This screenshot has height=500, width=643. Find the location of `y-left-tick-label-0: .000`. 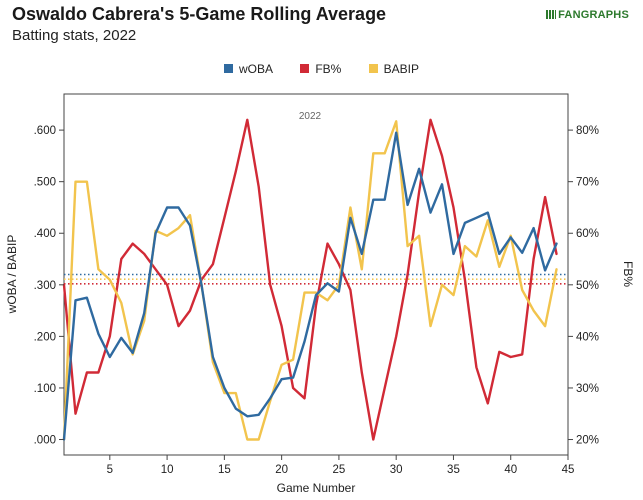

y-left-tick-label-0: .000 is located at coordinates (45, 441).